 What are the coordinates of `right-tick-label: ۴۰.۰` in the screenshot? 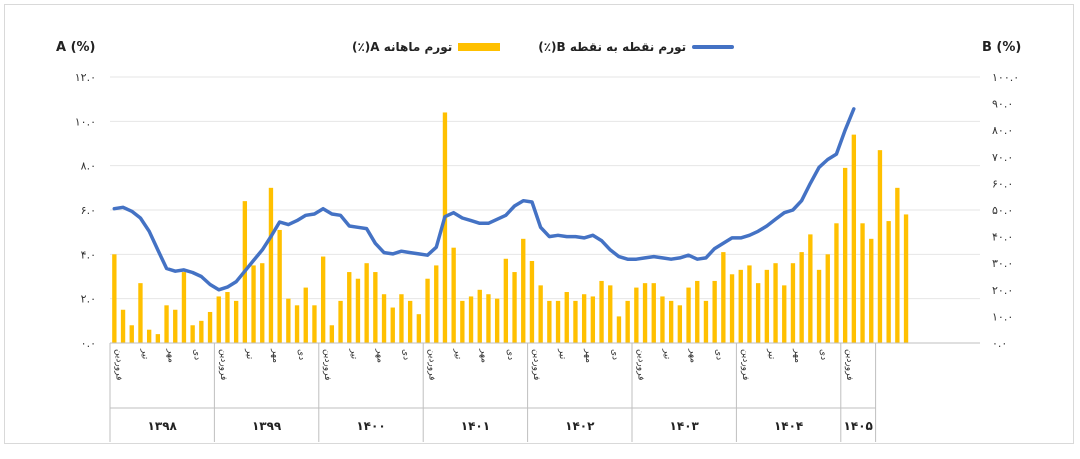 It's located at (1002, 237).